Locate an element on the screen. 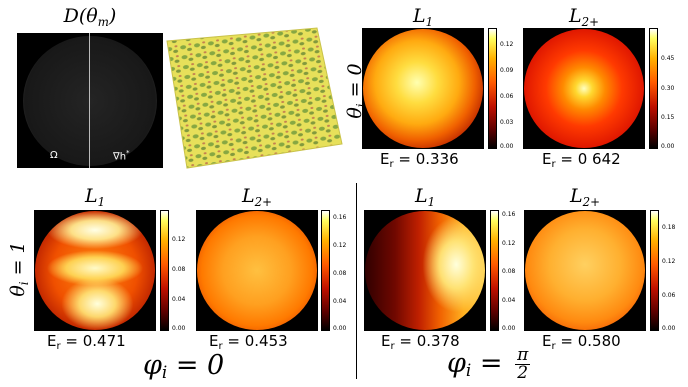 This screenshot has height=387, width=688. panel-4-heatmap is located at coordinates (257, 270).